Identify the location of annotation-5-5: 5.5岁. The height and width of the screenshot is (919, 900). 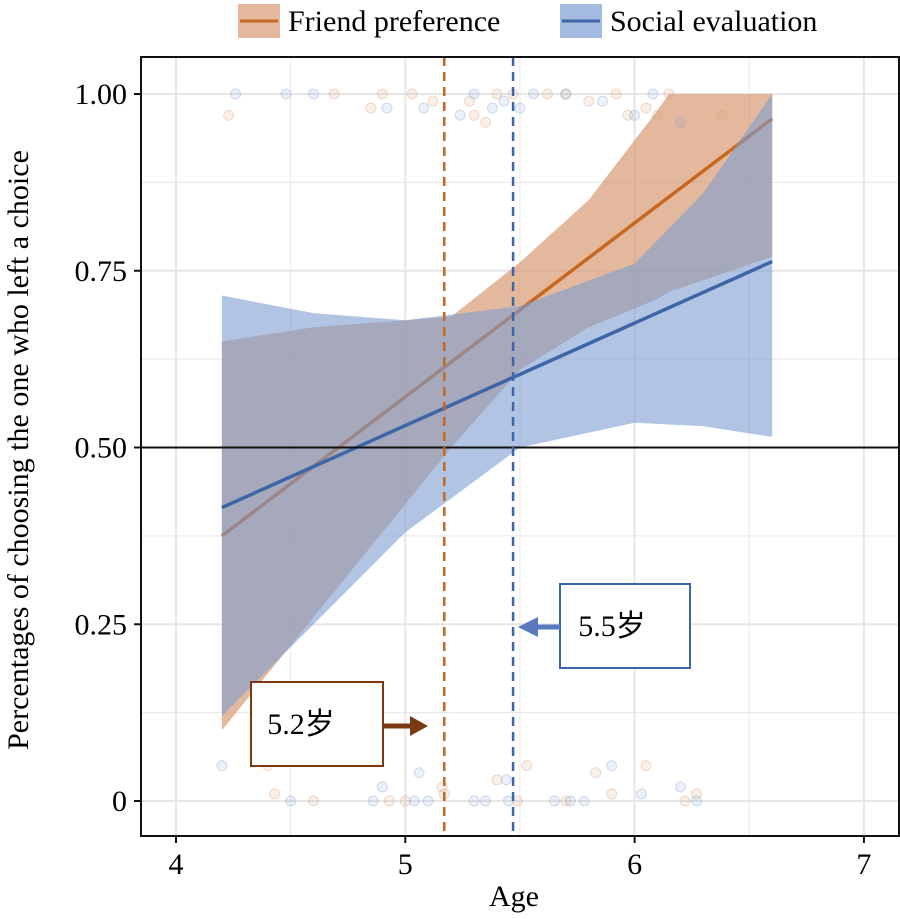
(604, 626).